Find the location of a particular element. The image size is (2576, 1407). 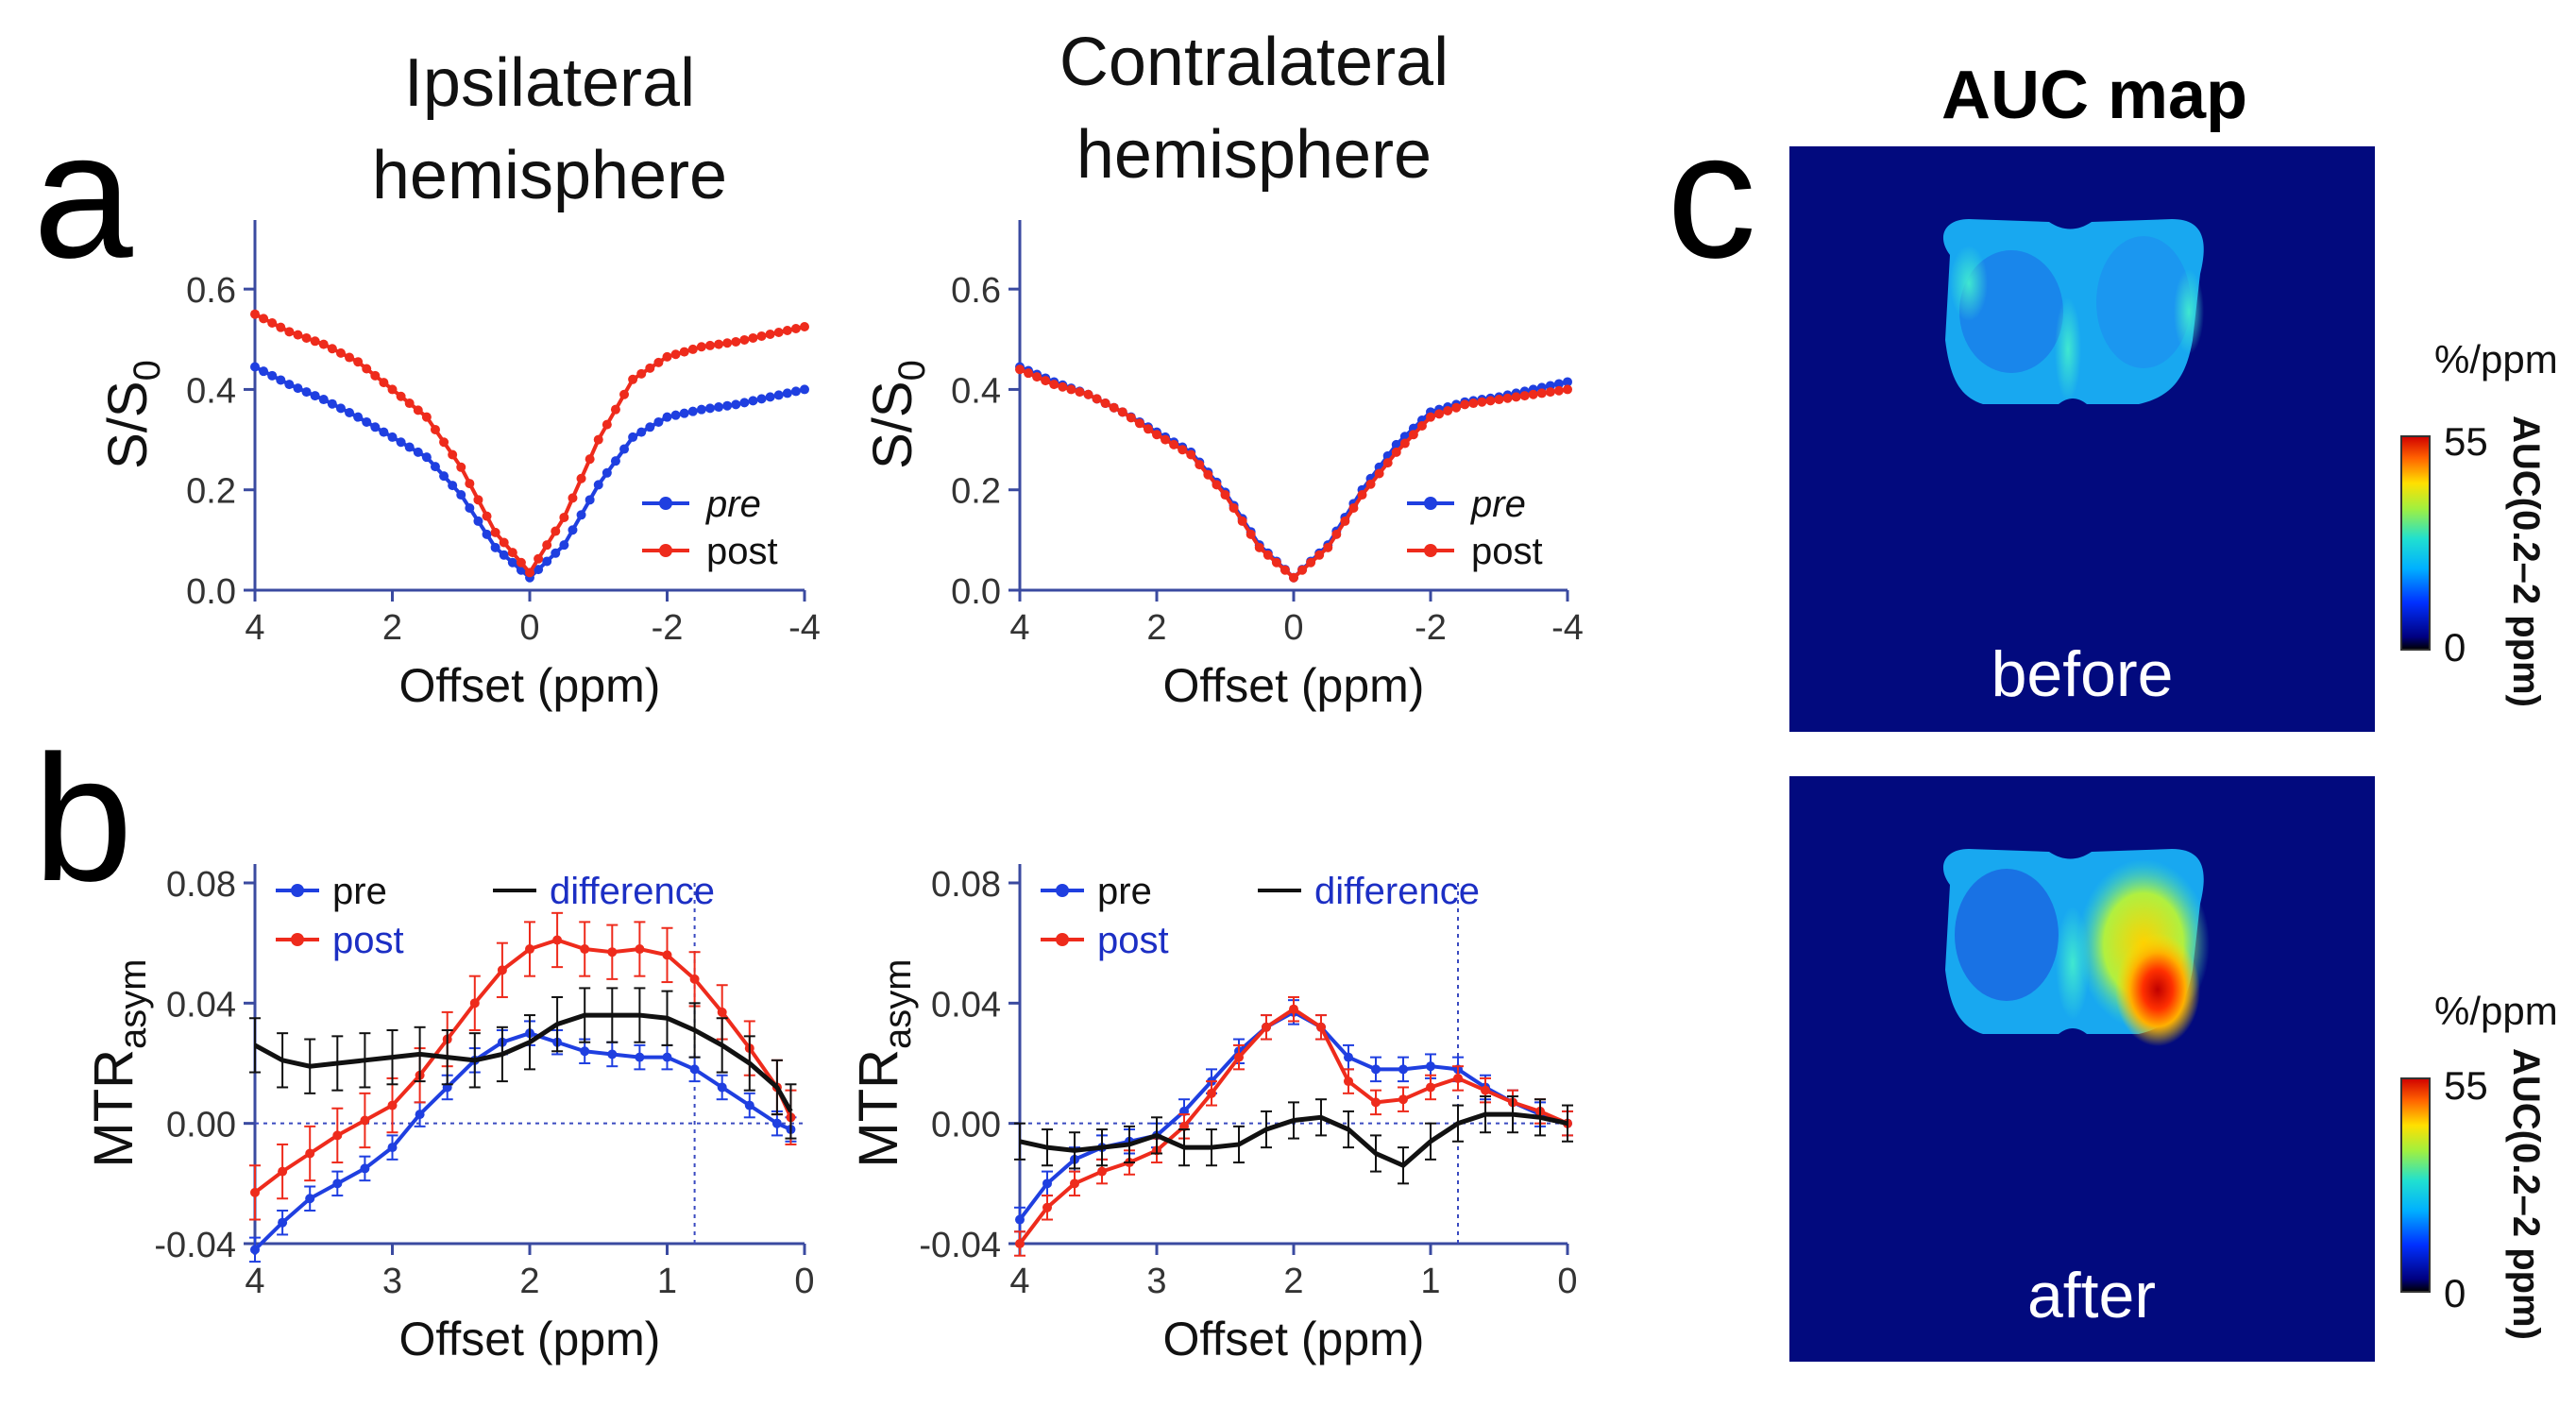

series-line is located at coordinates (523, 1066).